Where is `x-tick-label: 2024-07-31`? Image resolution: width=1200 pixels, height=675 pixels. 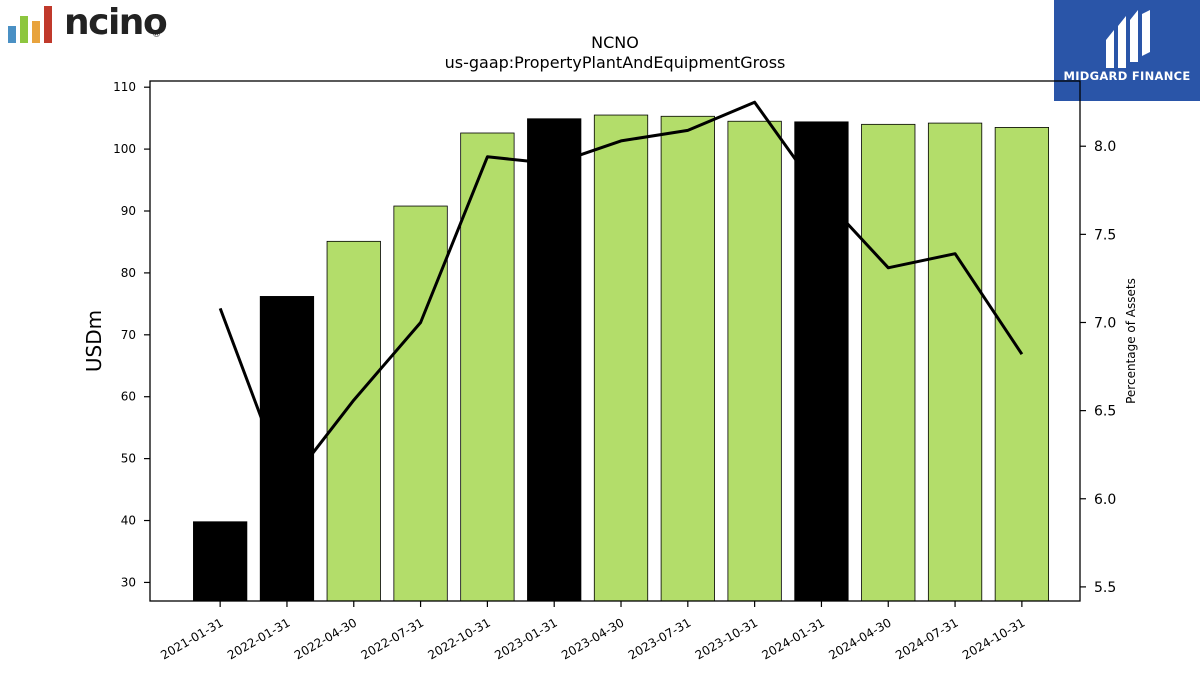
x-tick-label: 2024-07-31 is located at coordinates (926, 638).